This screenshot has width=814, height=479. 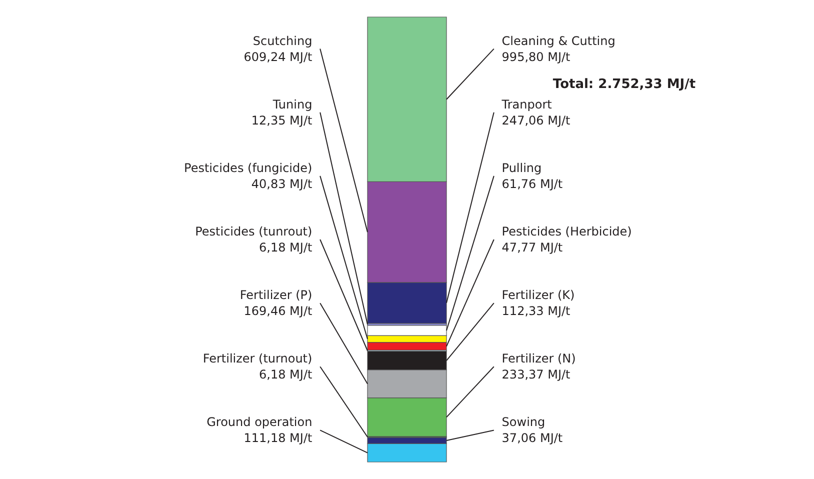 I want to click on data-label: 111,18 MJ/t, so click(x=278, y=438).